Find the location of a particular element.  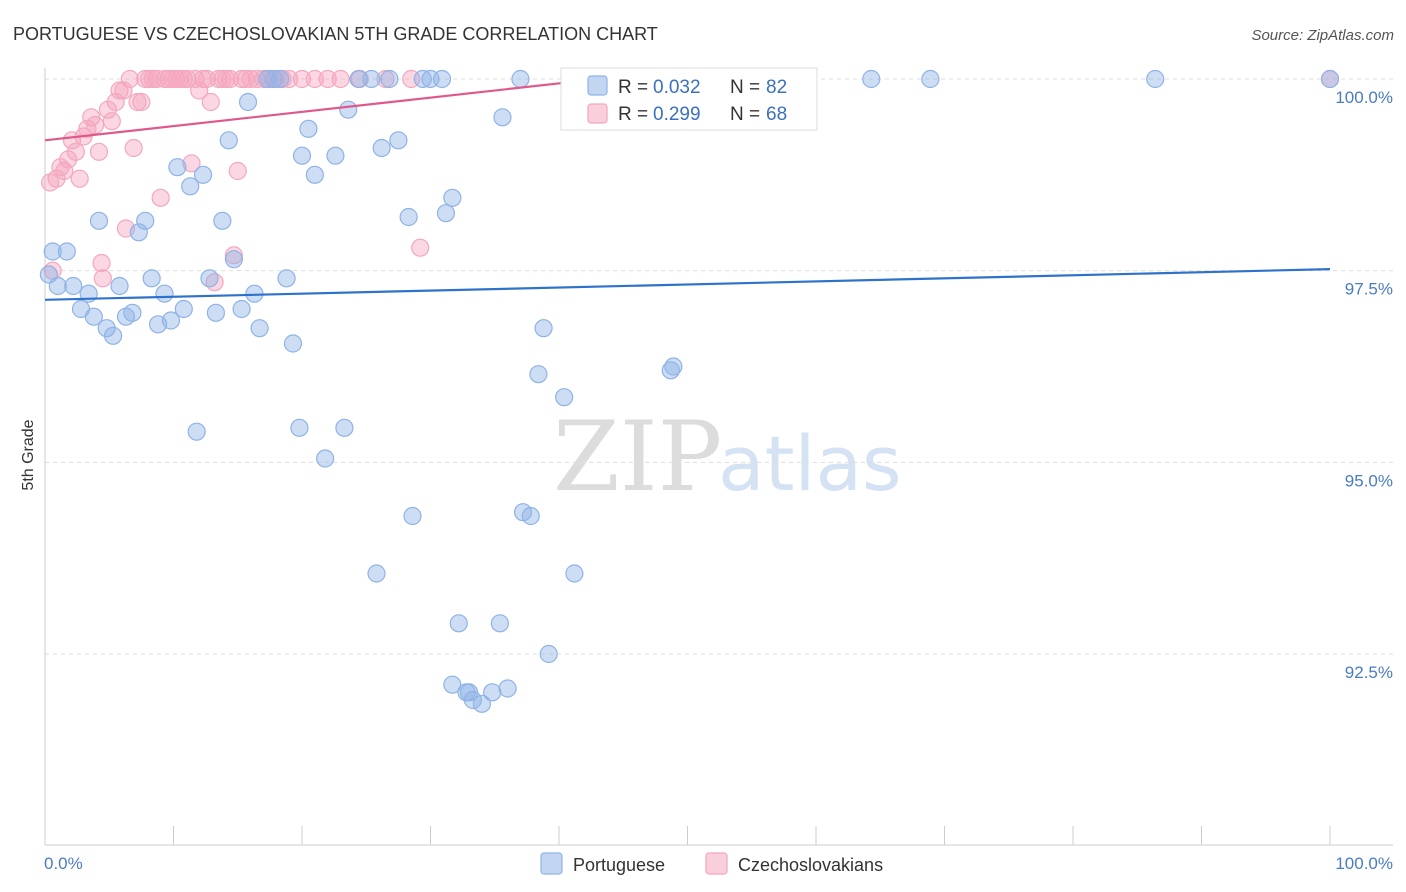

legend-n-value-portuguese: 82 is located at coordinates (776, 87).